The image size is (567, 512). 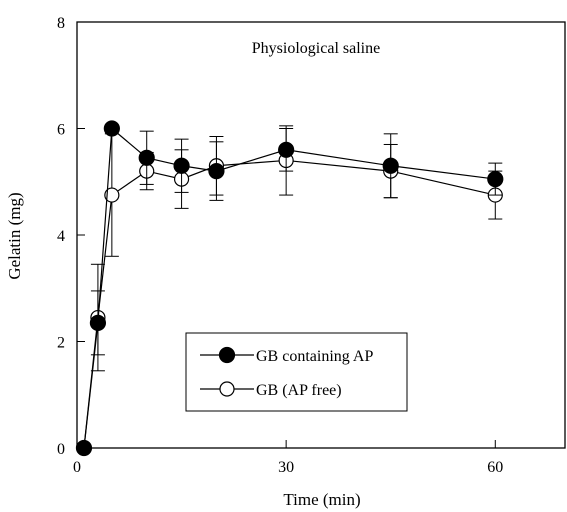 I want to click on legend-box, so click(x=296, y=372).